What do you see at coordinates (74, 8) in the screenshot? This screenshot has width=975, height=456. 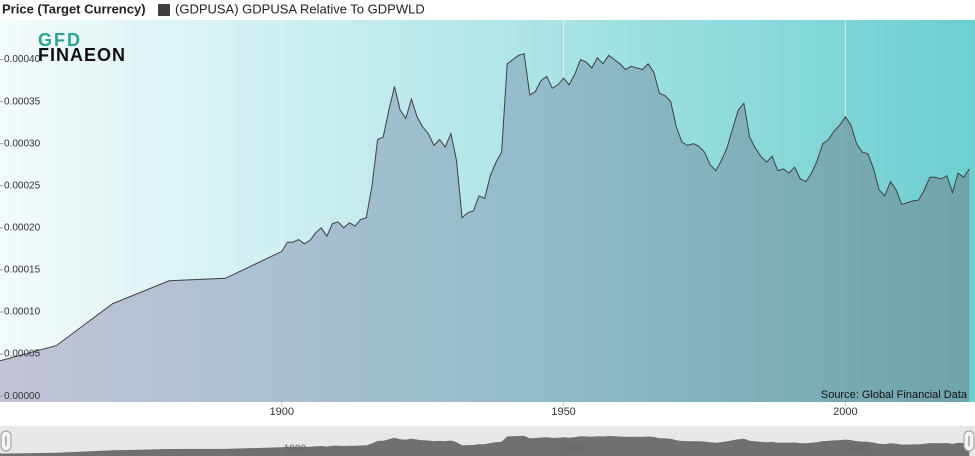 I see `chart-title: Price (Target Currency)` at bounding box center [74, 8].